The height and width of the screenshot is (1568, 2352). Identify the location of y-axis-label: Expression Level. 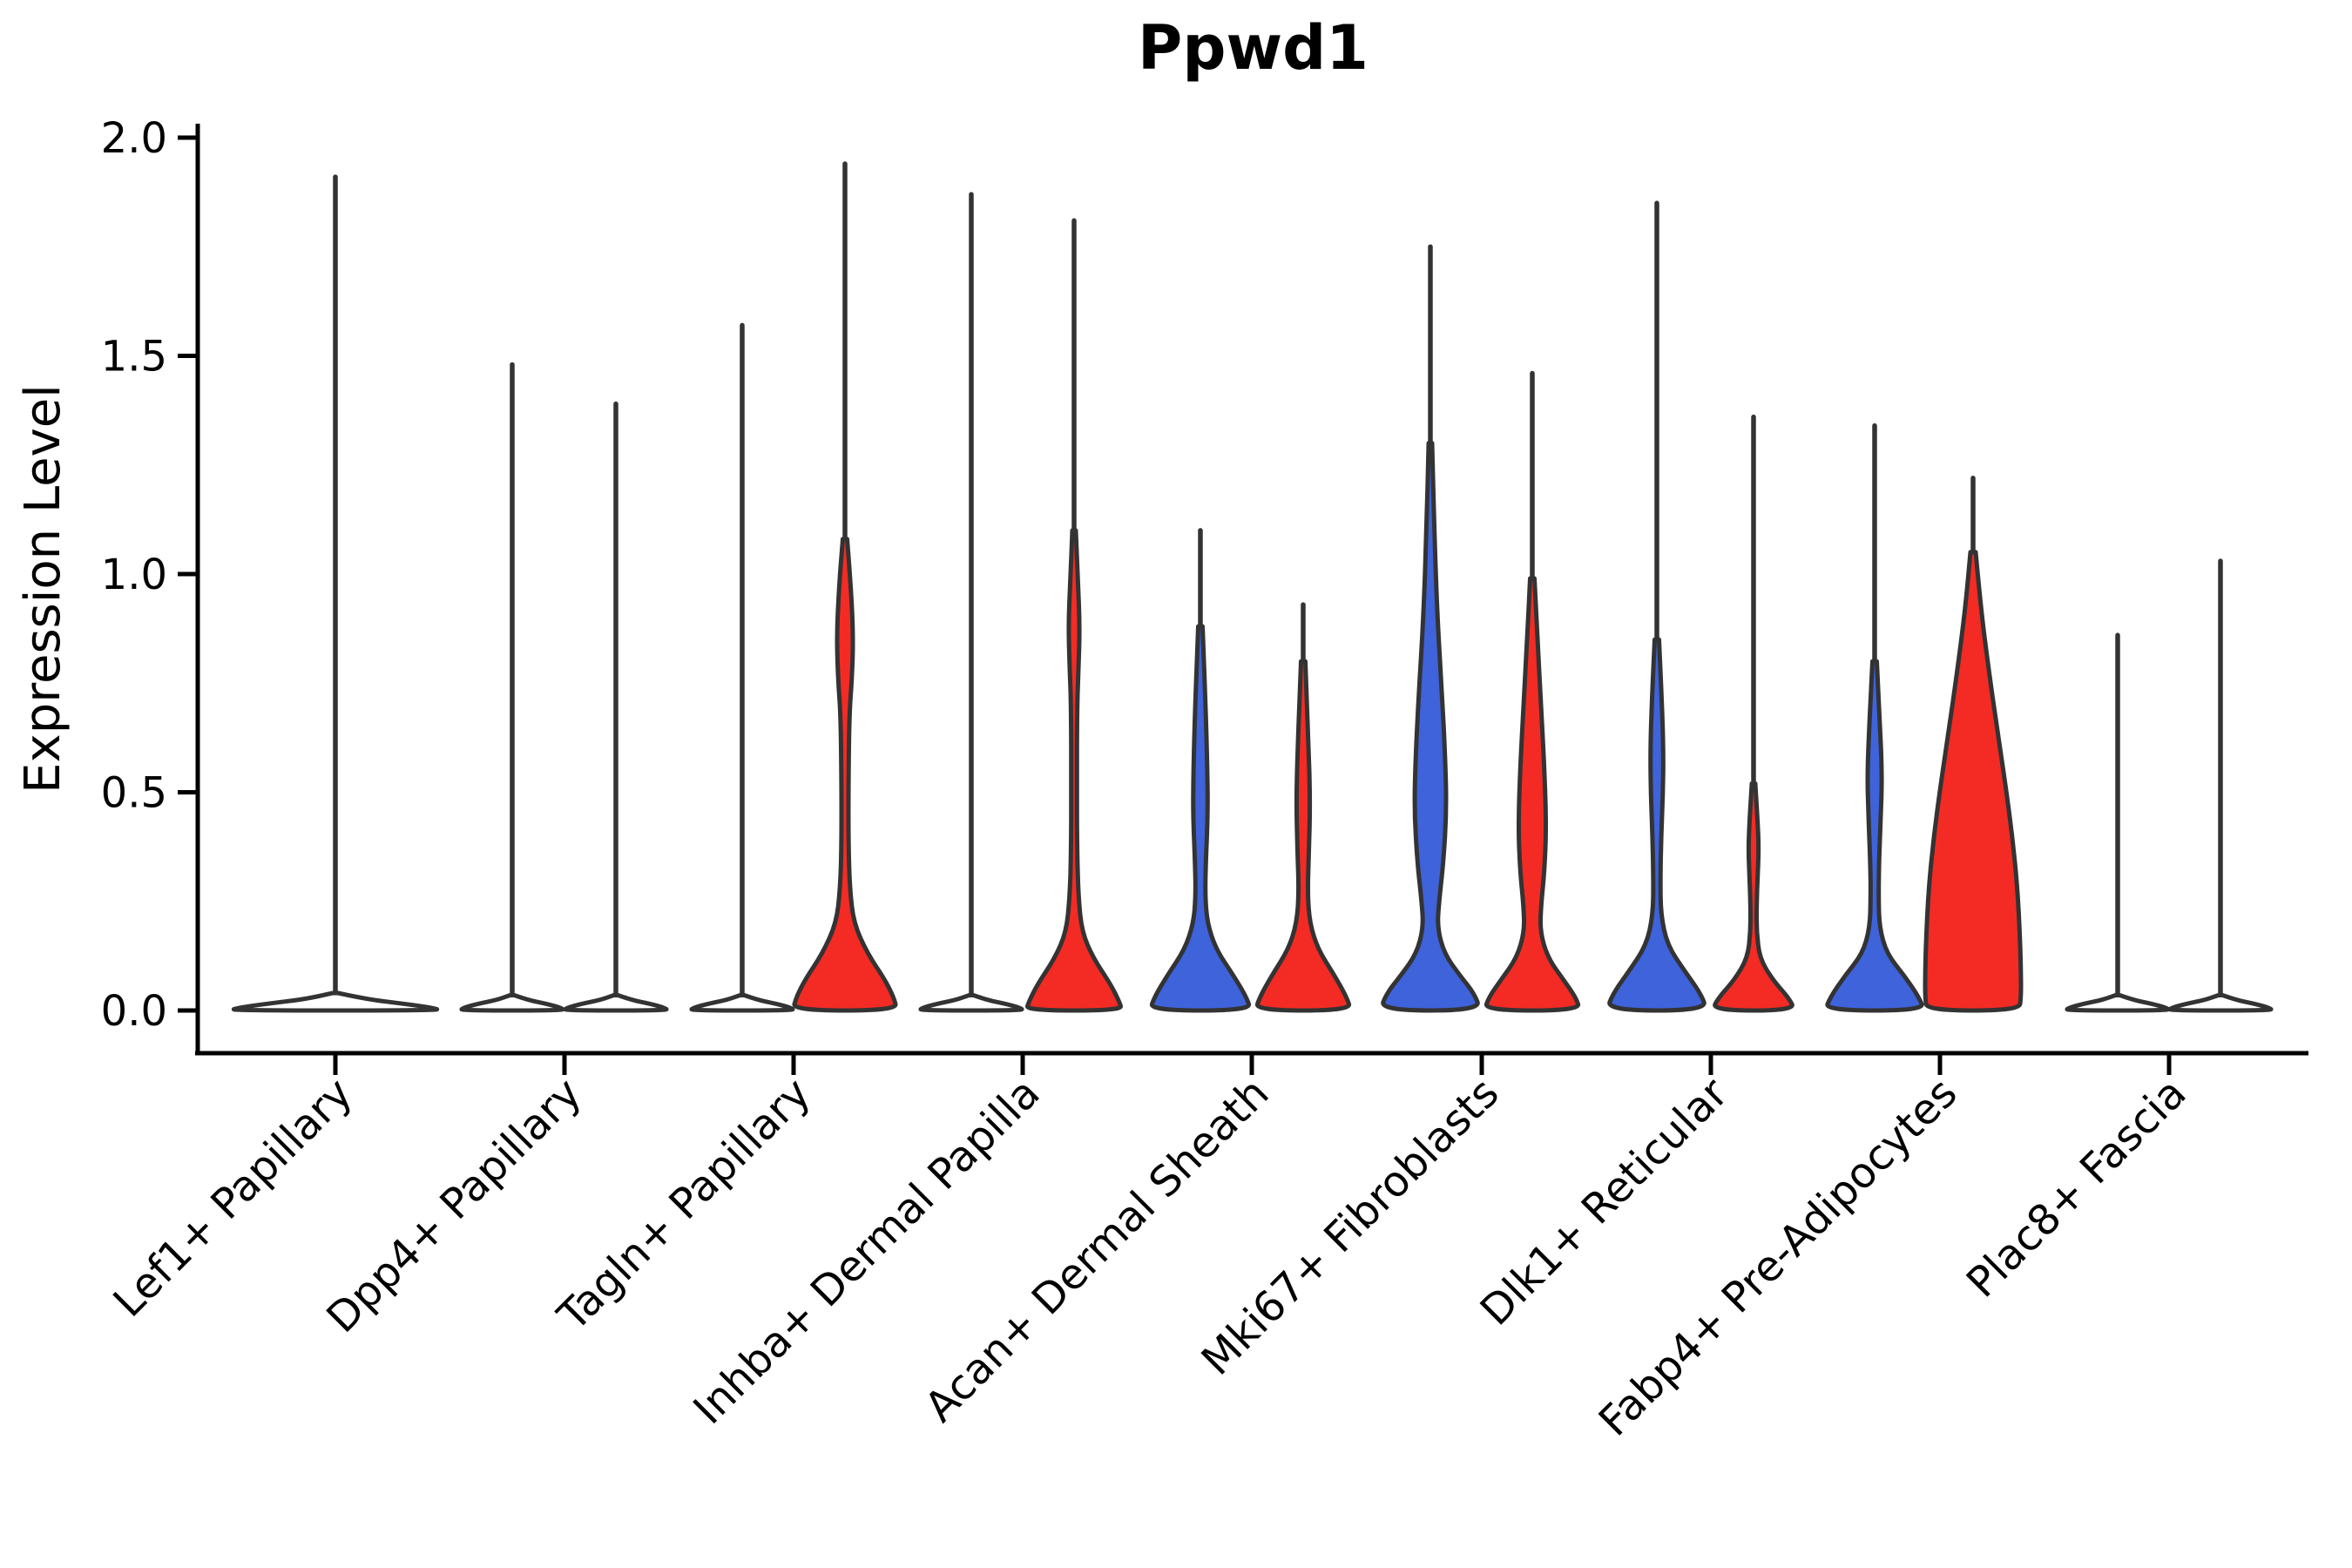
(43, 589).